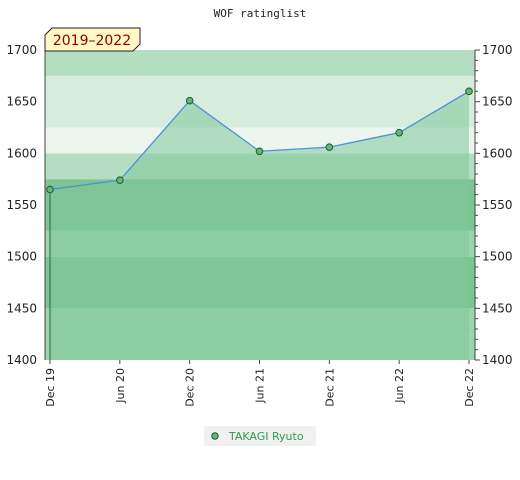  I want to click on y-tick-label-right: 1500, so click(497, 257).